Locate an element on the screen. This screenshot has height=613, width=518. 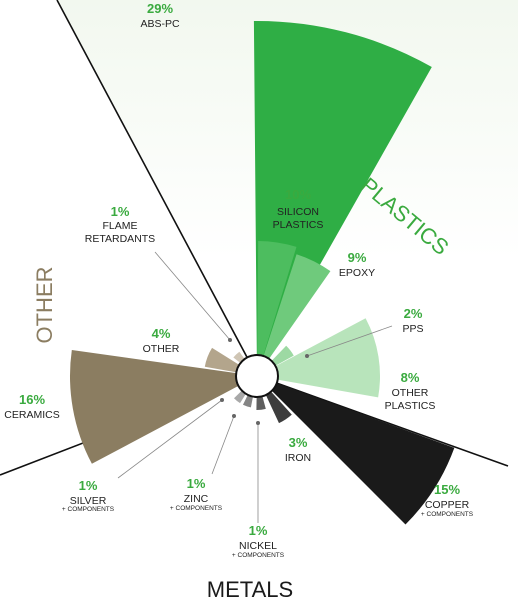
name-label-pps: PPS is located at coordinates (412, 329).